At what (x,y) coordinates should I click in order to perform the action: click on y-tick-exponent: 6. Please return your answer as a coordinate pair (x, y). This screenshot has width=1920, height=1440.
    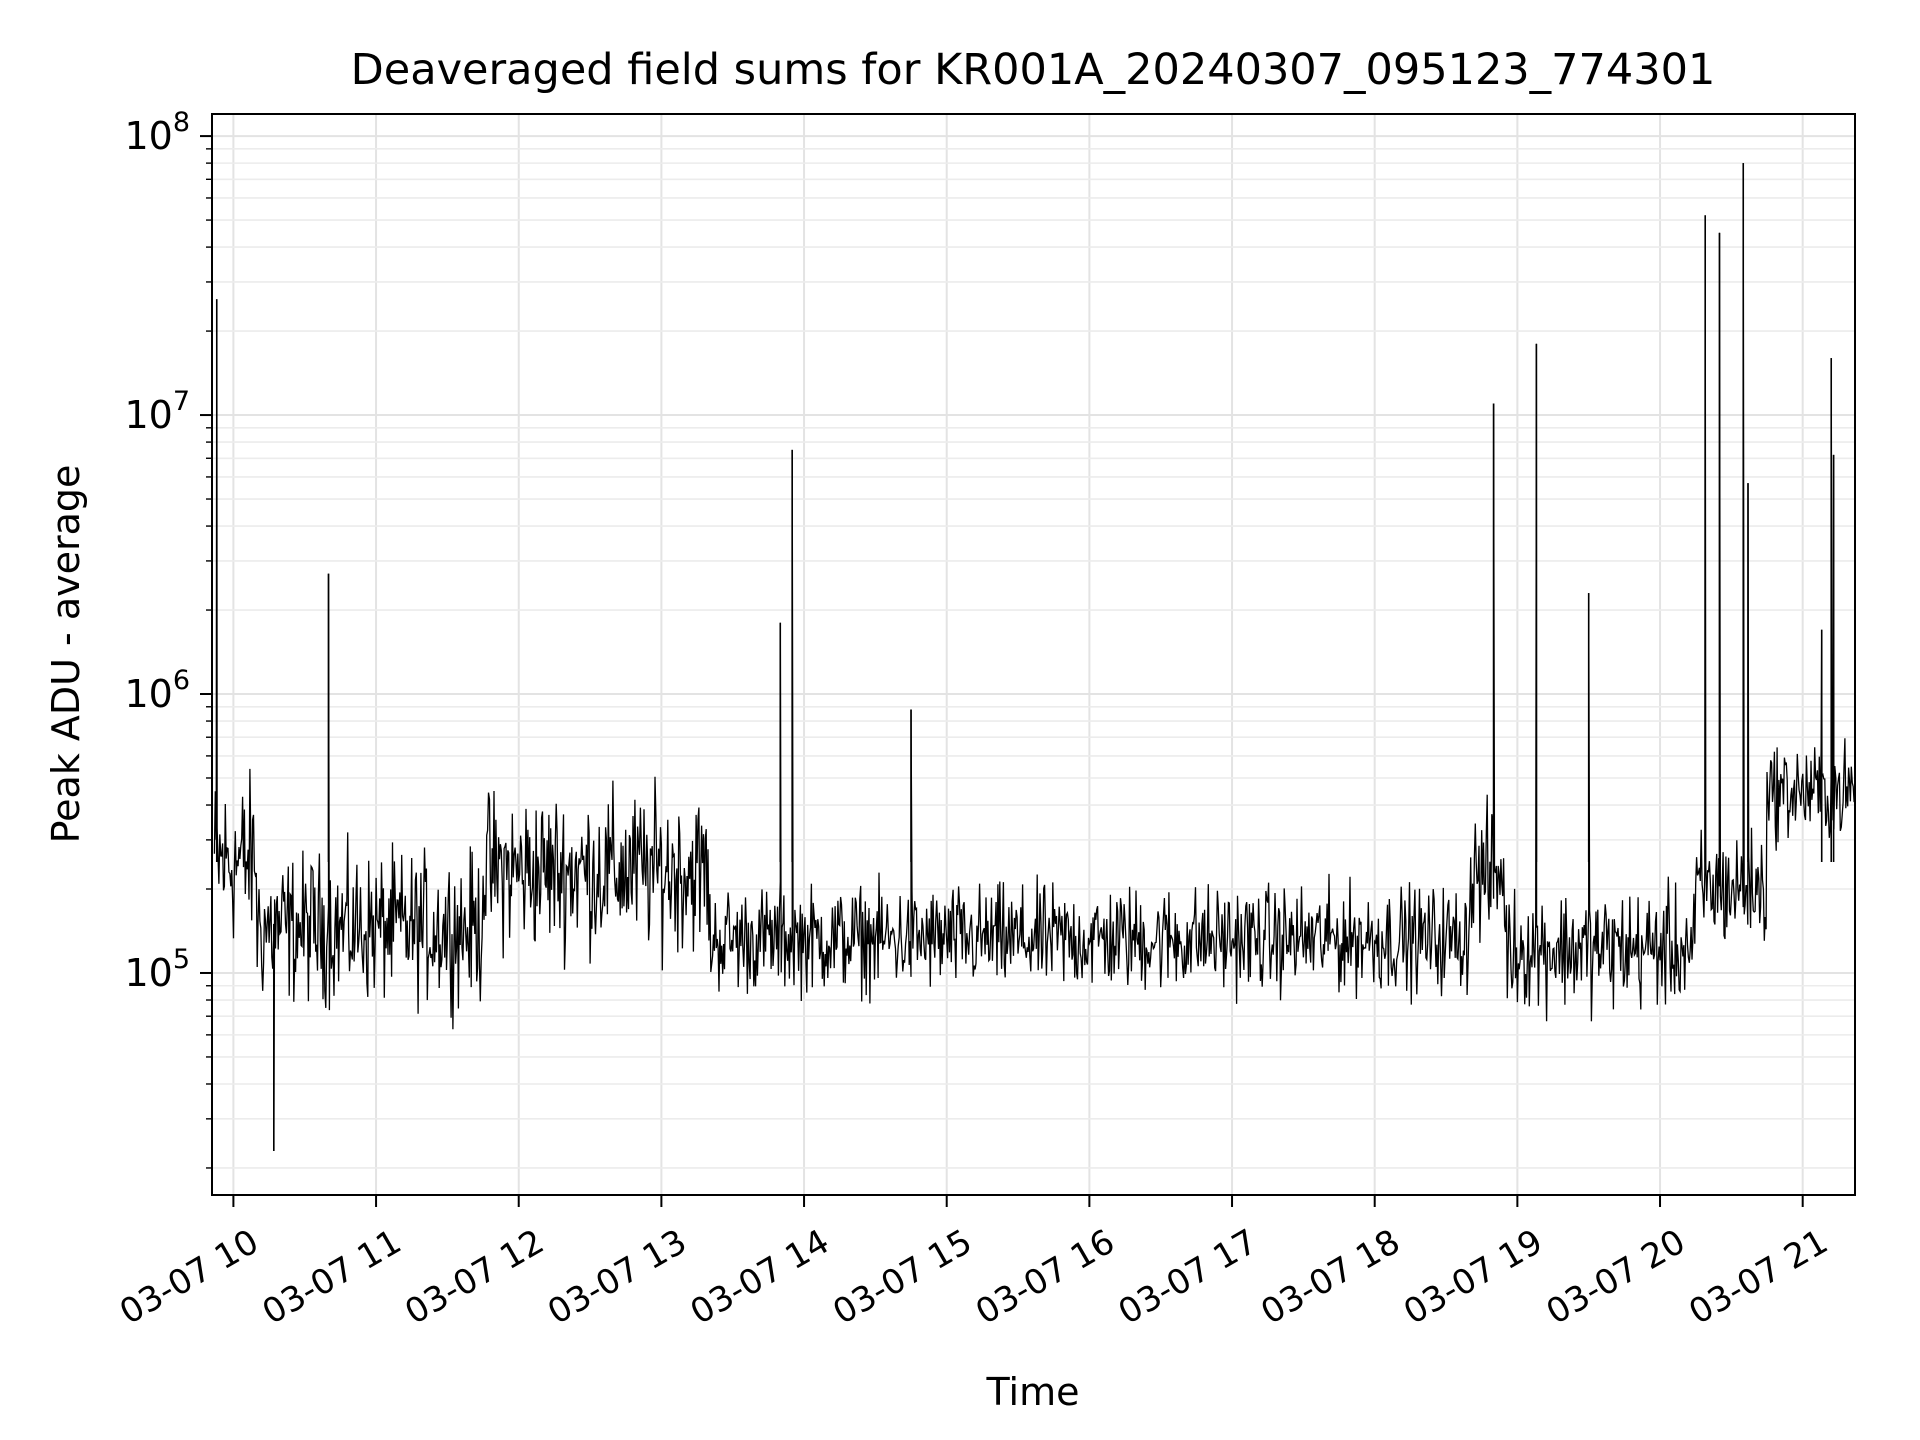
    Looking at the image, I should click on (181, 680).